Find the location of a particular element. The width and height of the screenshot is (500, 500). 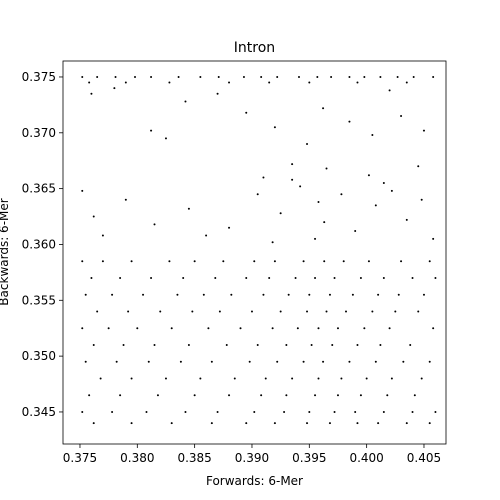

y-tick-label: 0.355 is located at coordinates (39, 300).